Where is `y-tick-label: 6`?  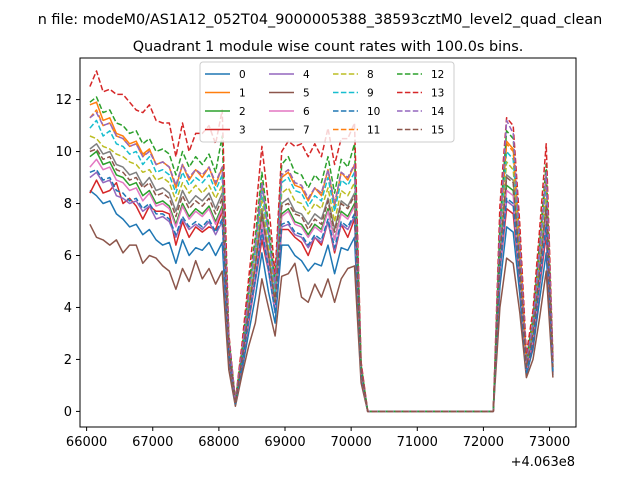
y-tick-label: 6 is located at coordinates (68, 256).